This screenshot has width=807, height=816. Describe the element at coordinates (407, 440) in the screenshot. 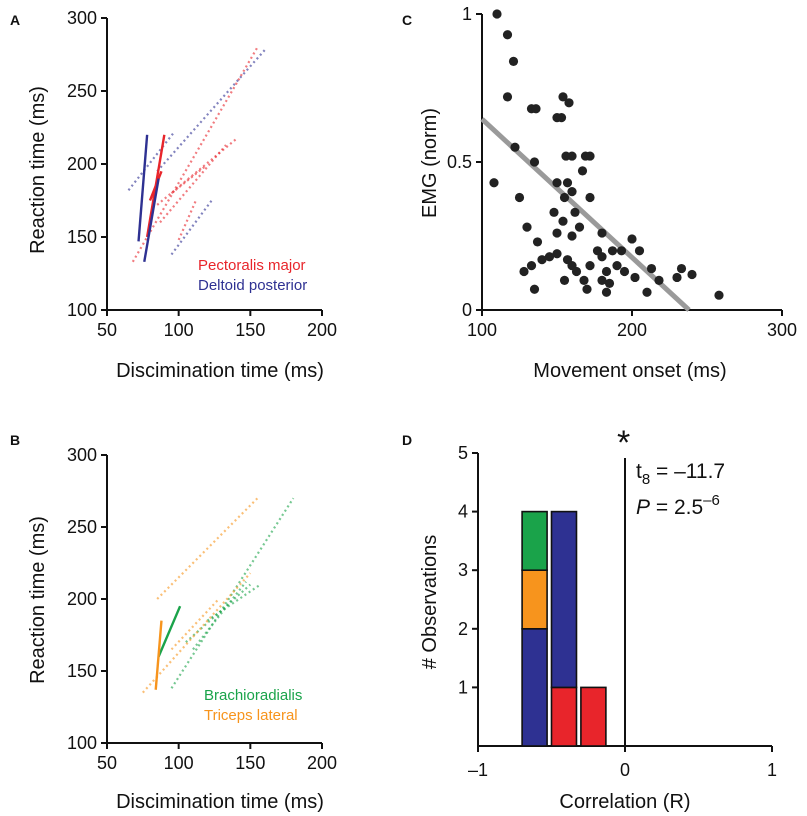

I see `panel-letter-d: D` at that location.